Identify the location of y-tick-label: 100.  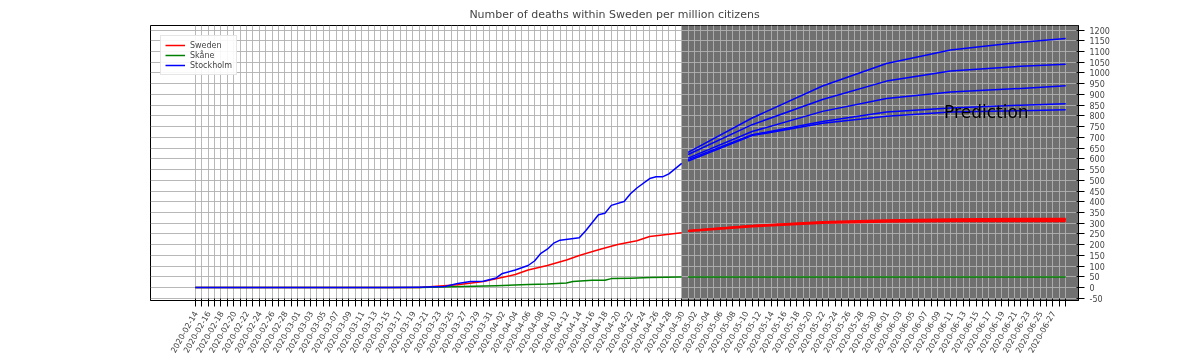
(1097, 267).